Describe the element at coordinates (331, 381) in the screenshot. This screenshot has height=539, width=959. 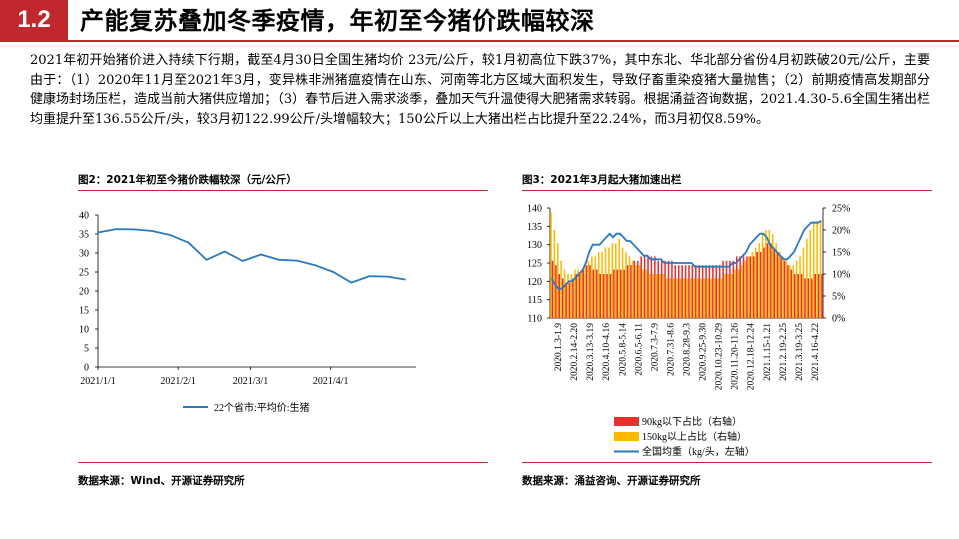
I see `x-tick-label: 2021/4/1` at that location.